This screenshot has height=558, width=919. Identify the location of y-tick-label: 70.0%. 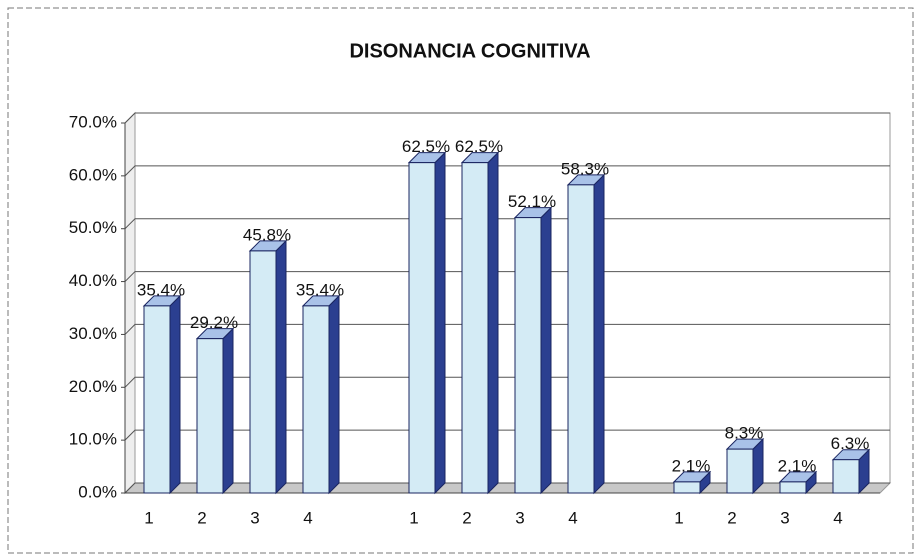
(93, 121).